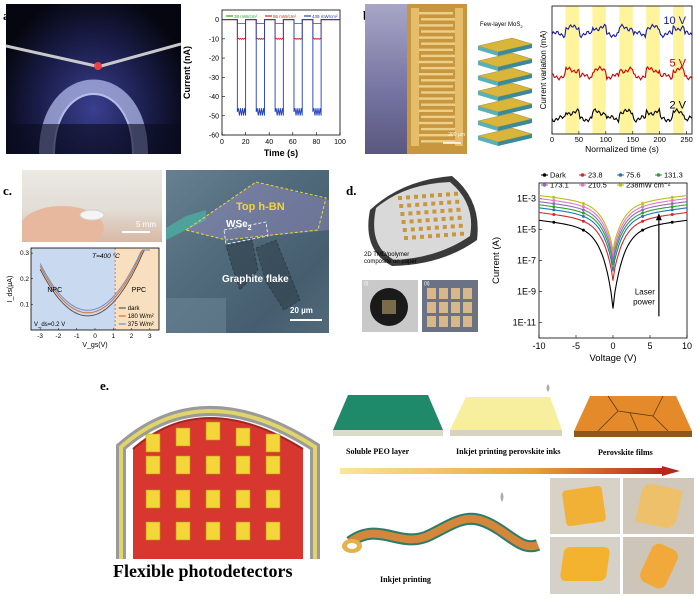  What do you see at coordinates (687, 346) in the screenshot?
I see `chart-d-xtick-label: 10` at bounding box center [687, 346].